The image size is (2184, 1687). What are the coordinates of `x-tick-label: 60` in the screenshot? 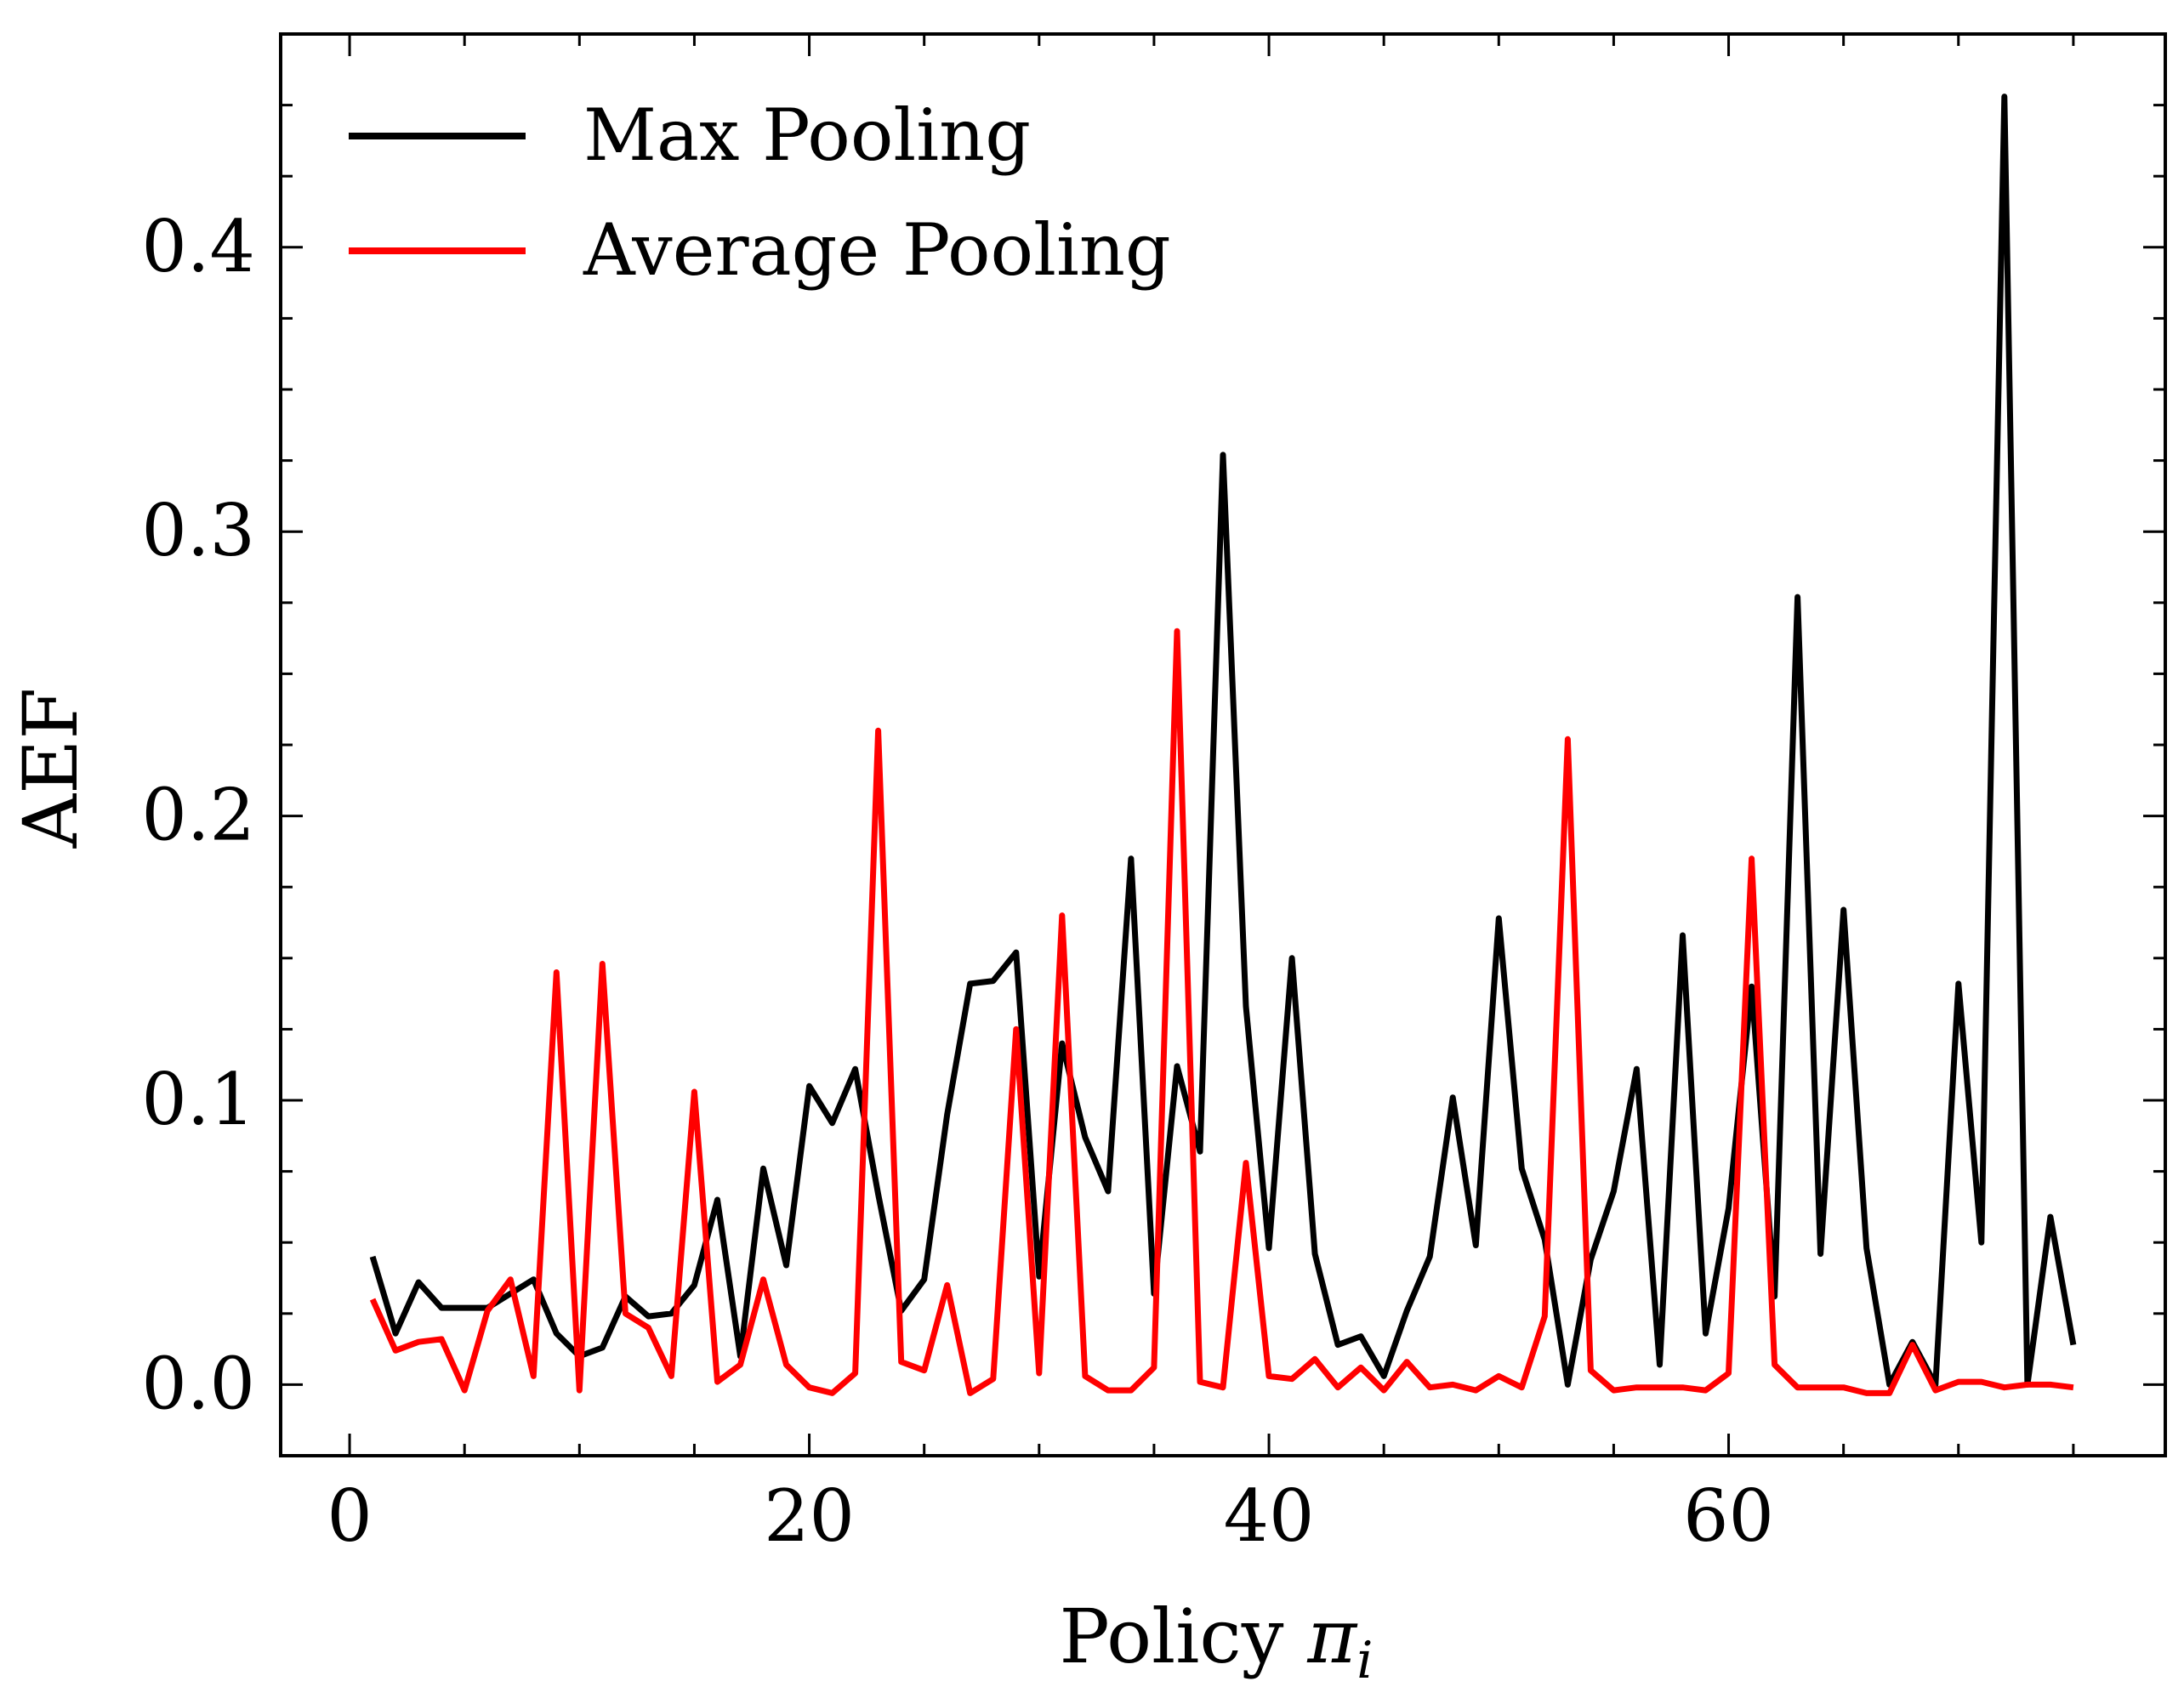 It's located at (1728, 1516).